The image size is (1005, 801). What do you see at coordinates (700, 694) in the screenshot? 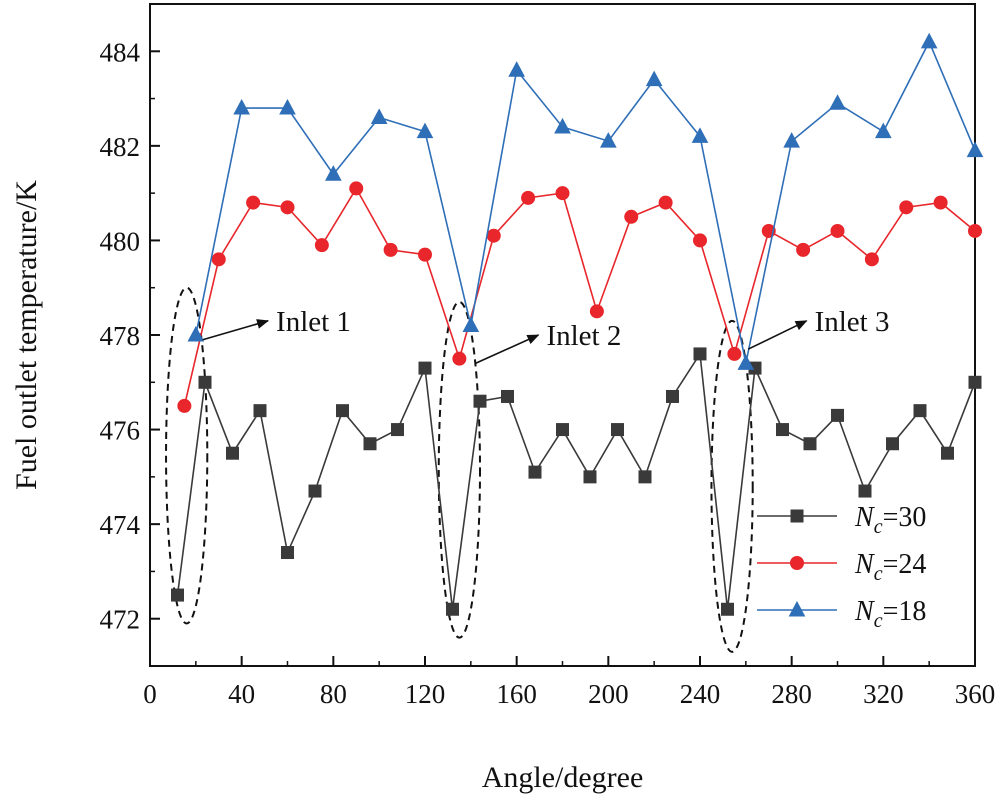
I see `x-tick-label: 240` at bounding box center [700, 694].